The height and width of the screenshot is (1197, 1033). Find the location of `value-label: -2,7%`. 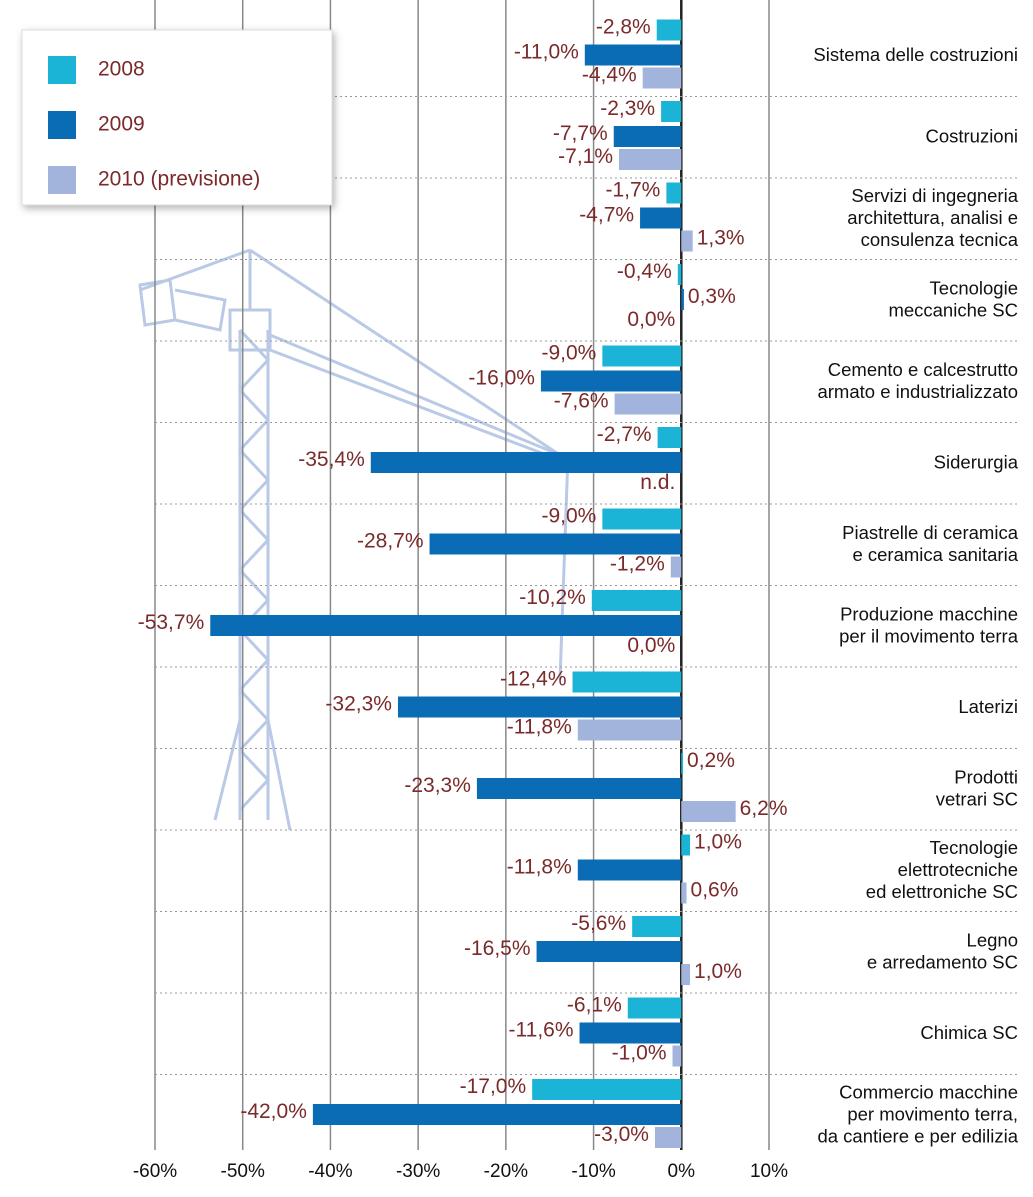

value-label: -2,7% is located at coordinates (624, 434).